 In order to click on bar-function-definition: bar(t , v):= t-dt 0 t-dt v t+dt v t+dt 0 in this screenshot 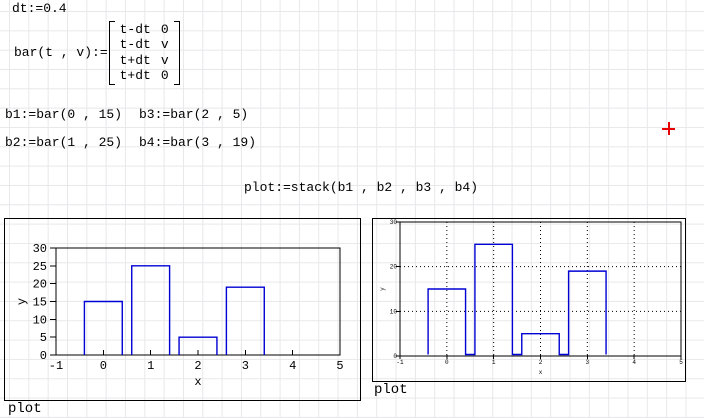, I will do `click(97, 53)`.